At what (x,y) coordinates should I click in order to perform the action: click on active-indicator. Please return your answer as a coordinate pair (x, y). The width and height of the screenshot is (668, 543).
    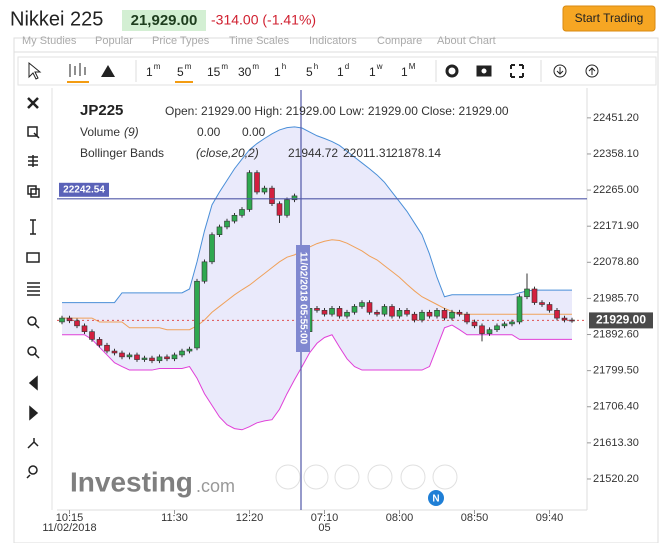
    Looking at the image, I should click on (78, 82).